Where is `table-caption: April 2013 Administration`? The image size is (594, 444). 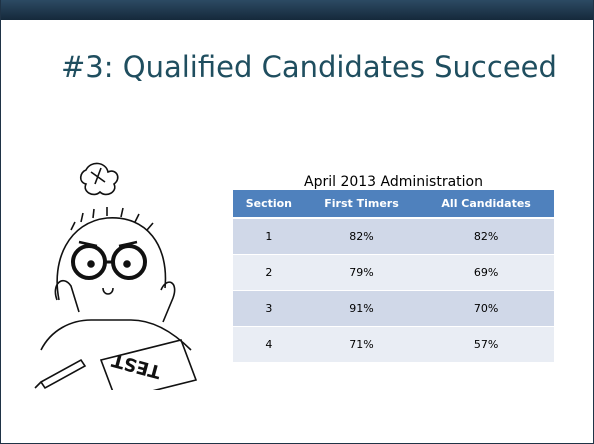
table-caption: April 2013 Administration is located at coordinates (393, 182).